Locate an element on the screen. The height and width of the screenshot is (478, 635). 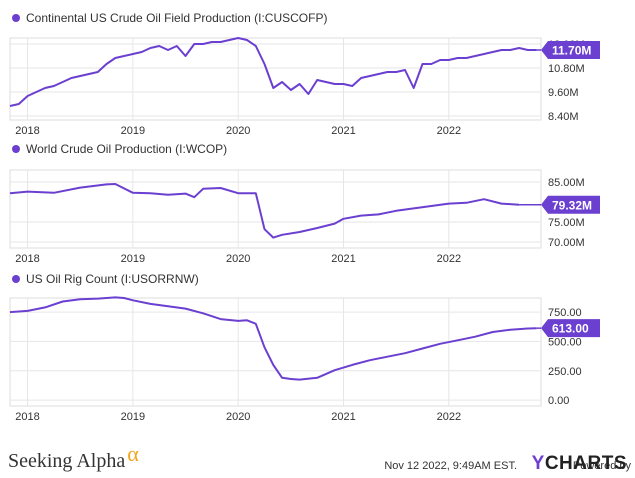
y-tick-label: 500.00 is located at coordinates (565, 342).